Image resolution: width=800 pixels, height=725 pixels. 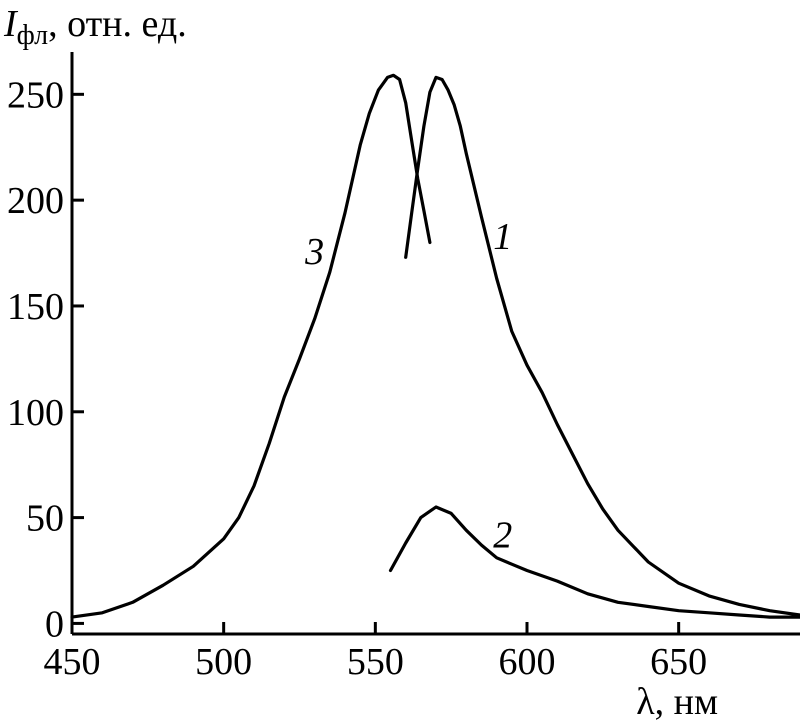 What do you see at coordinates (677, 702) in the screenshot?
I see `x-axis-title: λ, нм` at bounding box center [677, 702].